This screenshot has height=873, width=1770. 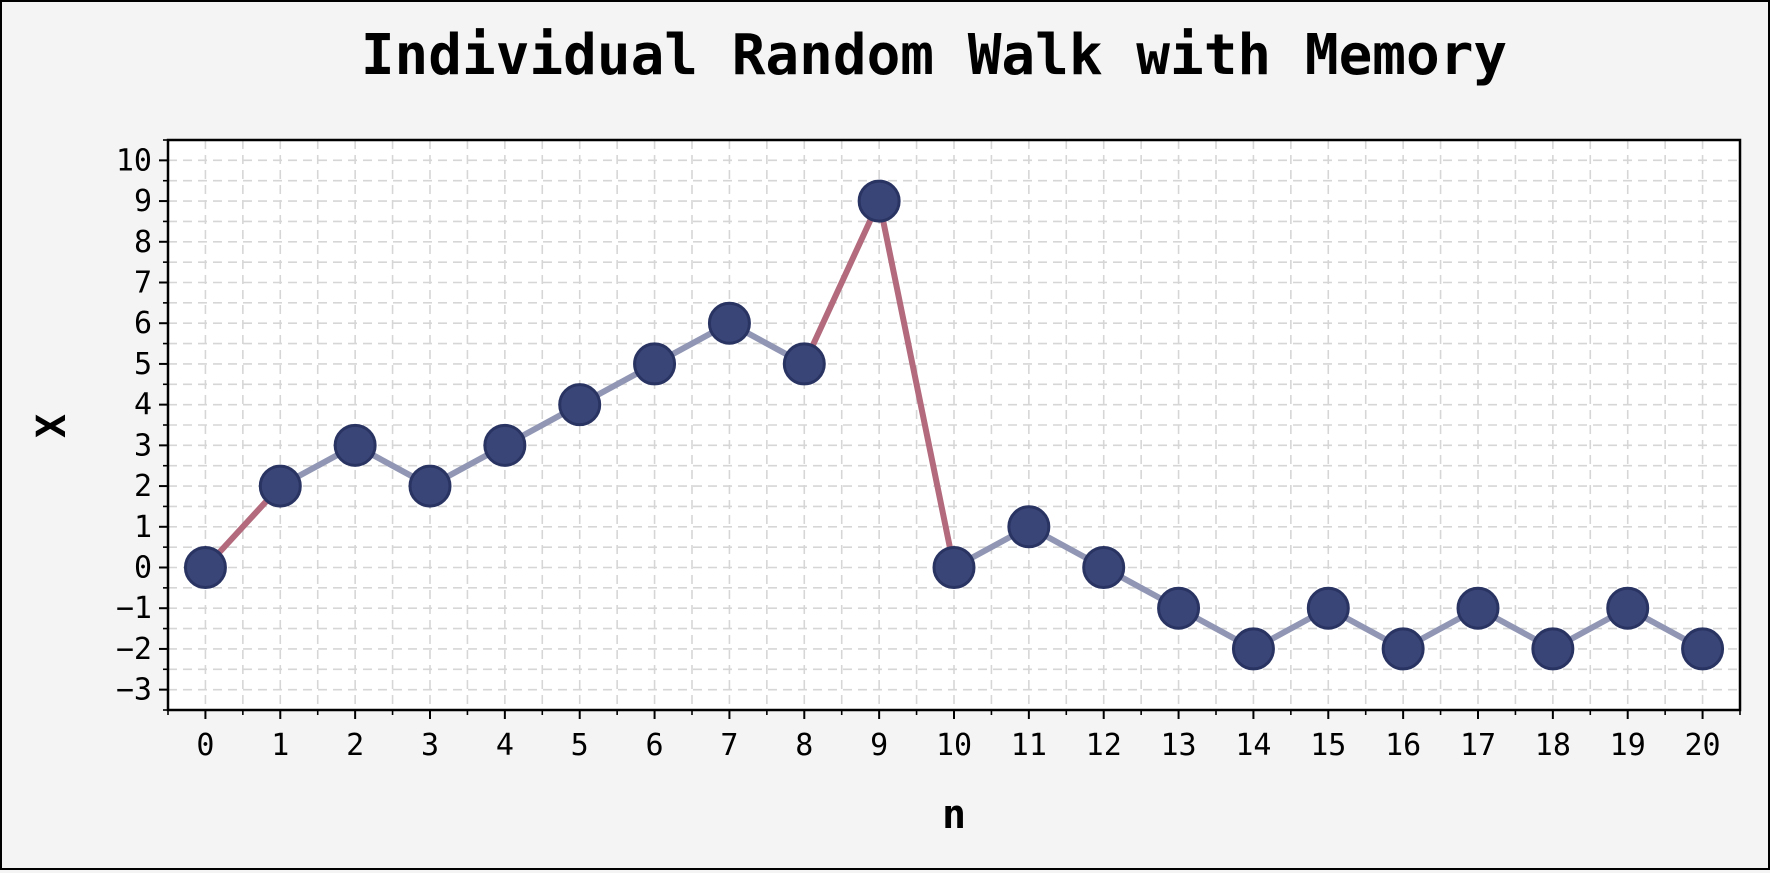 What do you see at coordinates (143, 486) in the screenshot?
I see `y-tick-label: 2` at bounding box center [143, 486].